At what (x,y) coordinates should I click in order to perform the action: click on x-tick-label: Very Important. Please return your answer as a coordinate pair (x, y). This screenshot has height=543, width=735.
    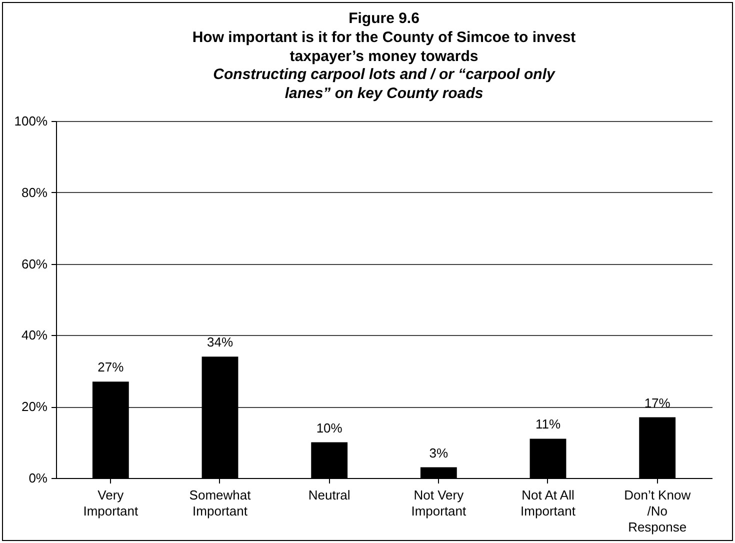
    Looking at the image, I should click on (111, 503).